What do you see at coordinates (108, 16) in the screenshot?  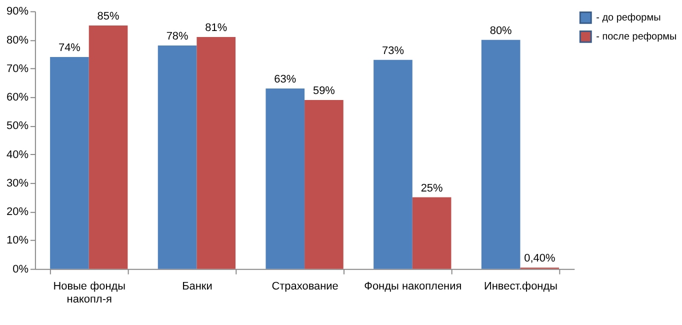 I see `data-label: 85%` at bounding box center [108, 16].